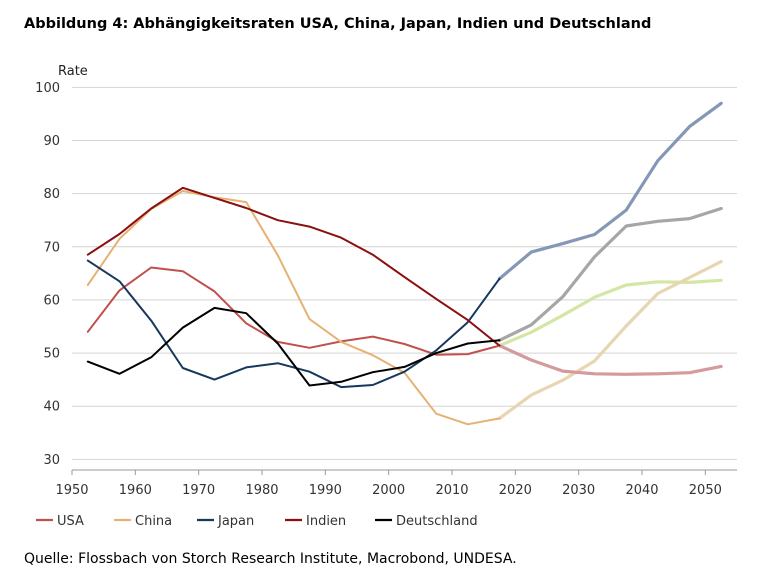 This screenshot has width=772, height=588. I want to click on legend: USA China Japan Indien Deutschland, so click(257, 521).